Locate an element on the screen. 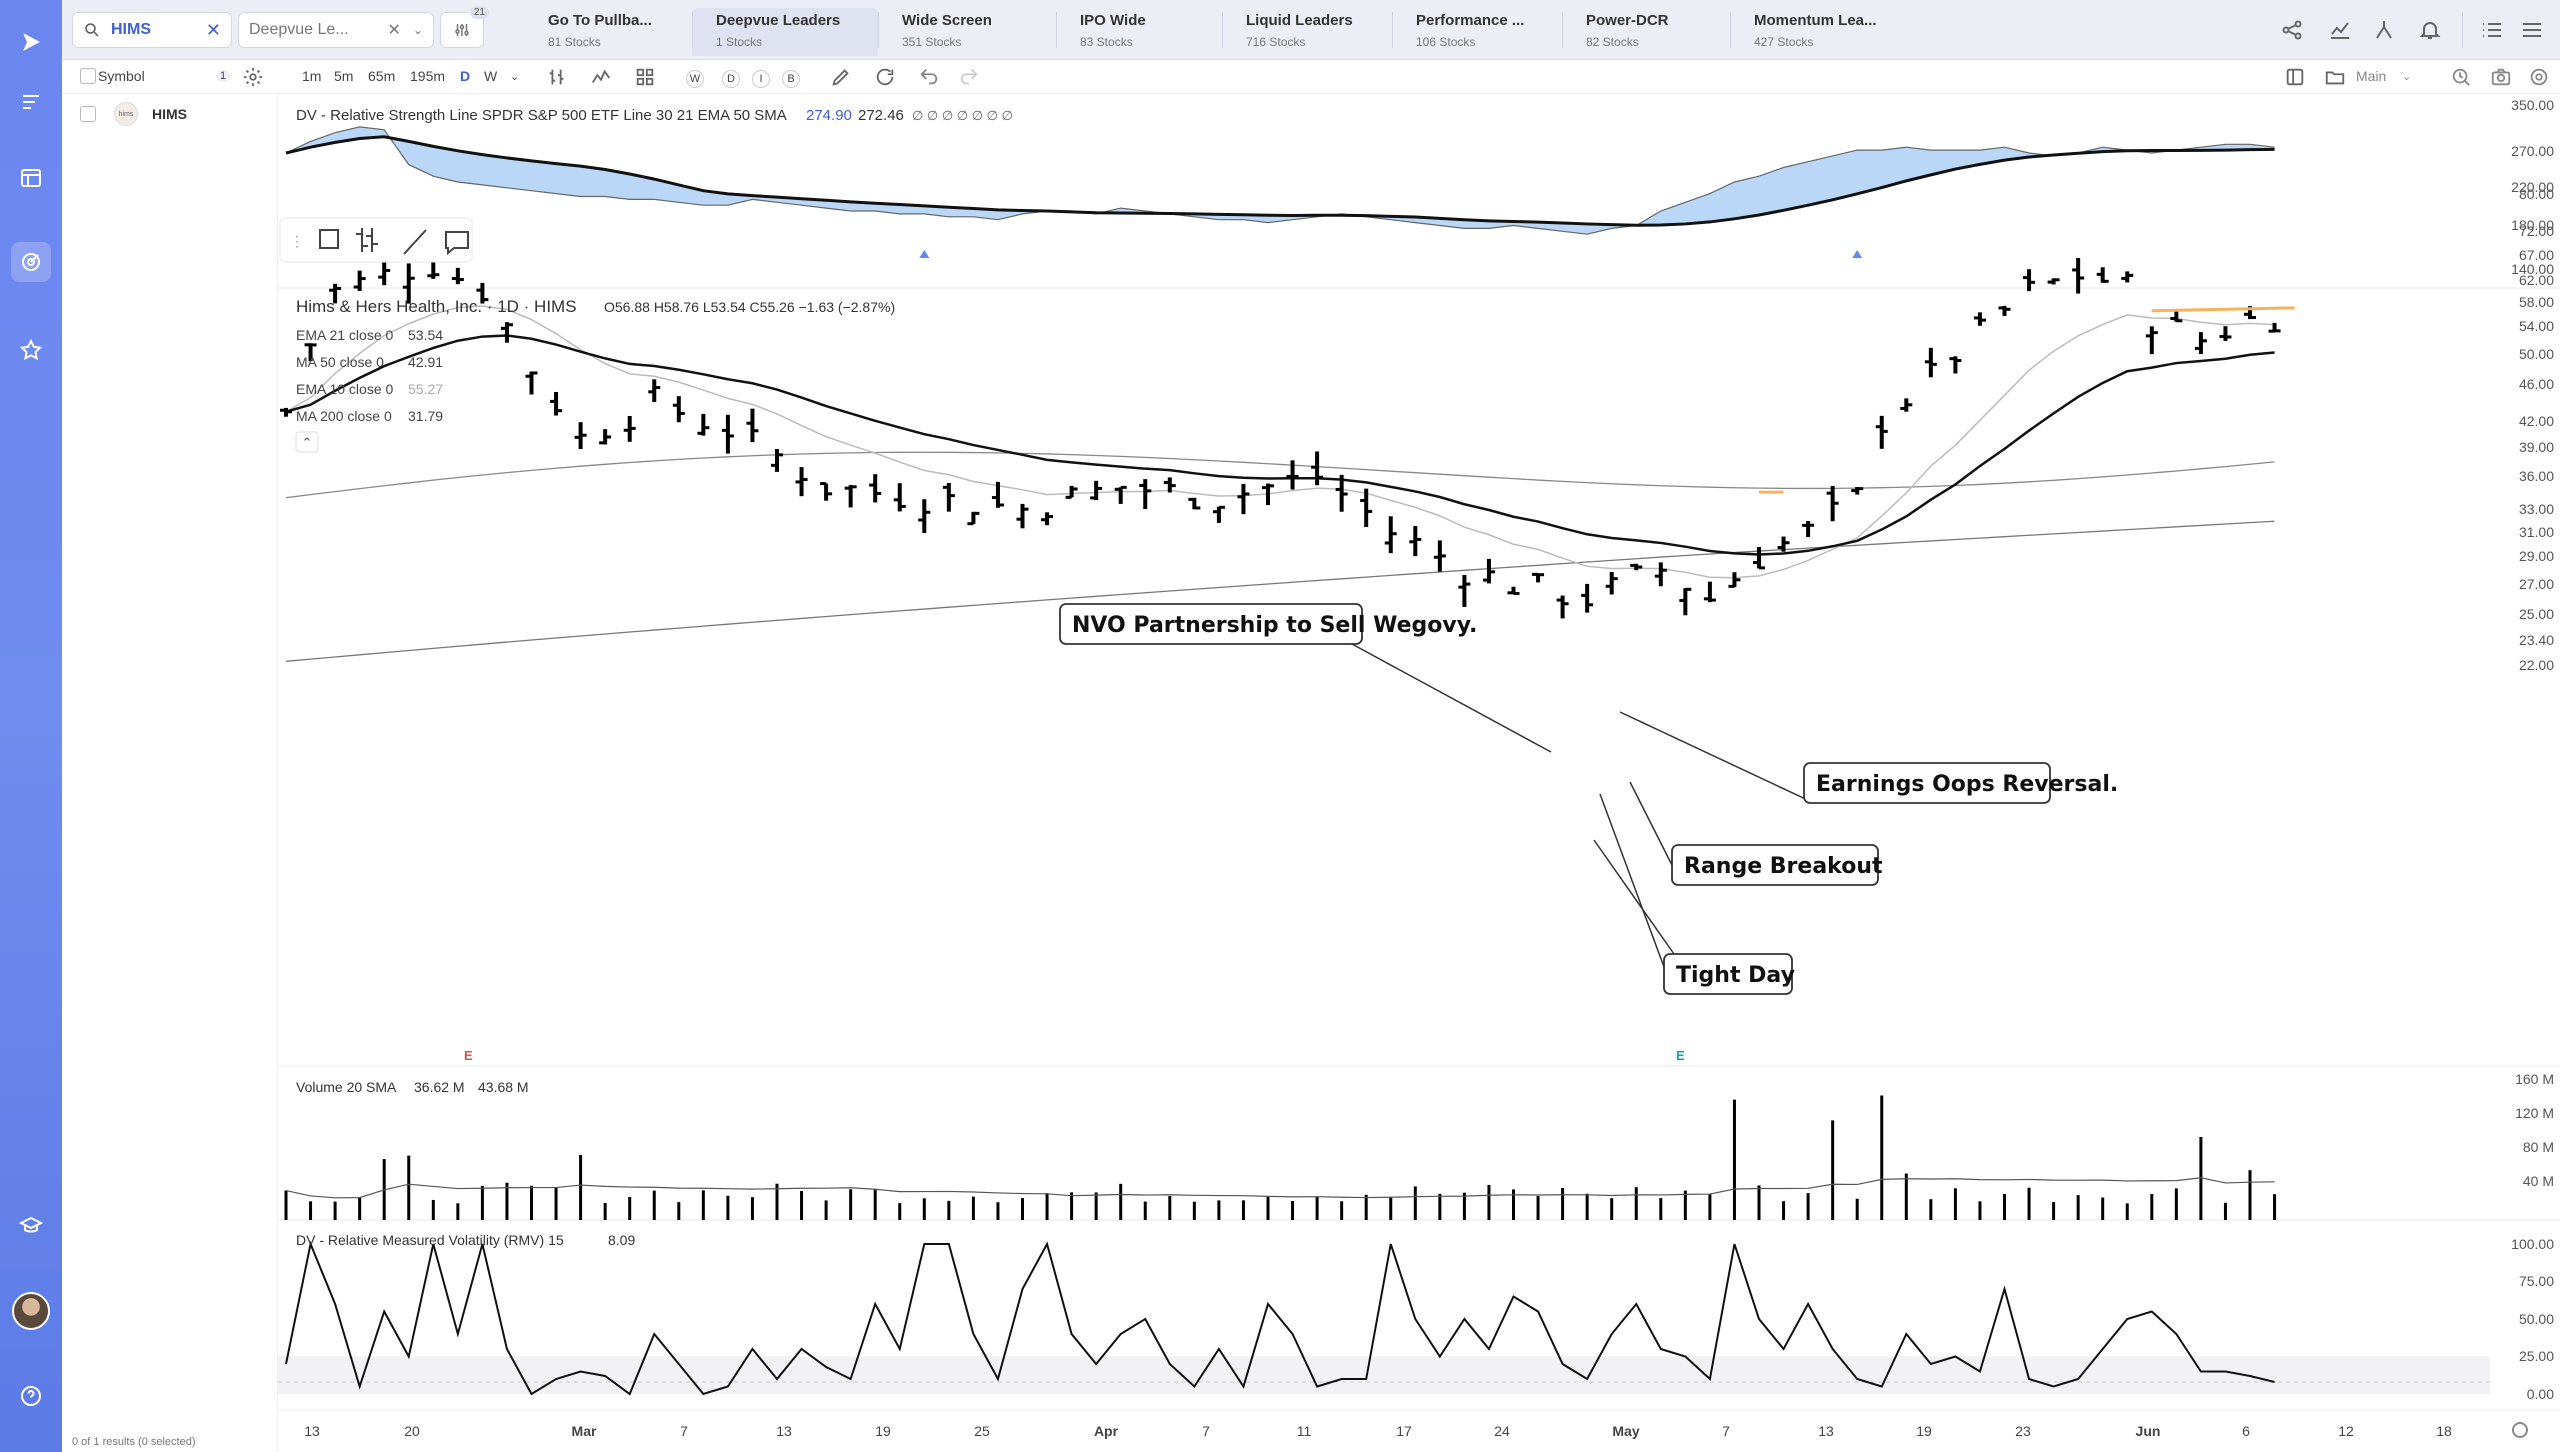 The width and height of the screenshot is (2560, 1452). pane-layout-icon is located at coordinates (2295, 77).